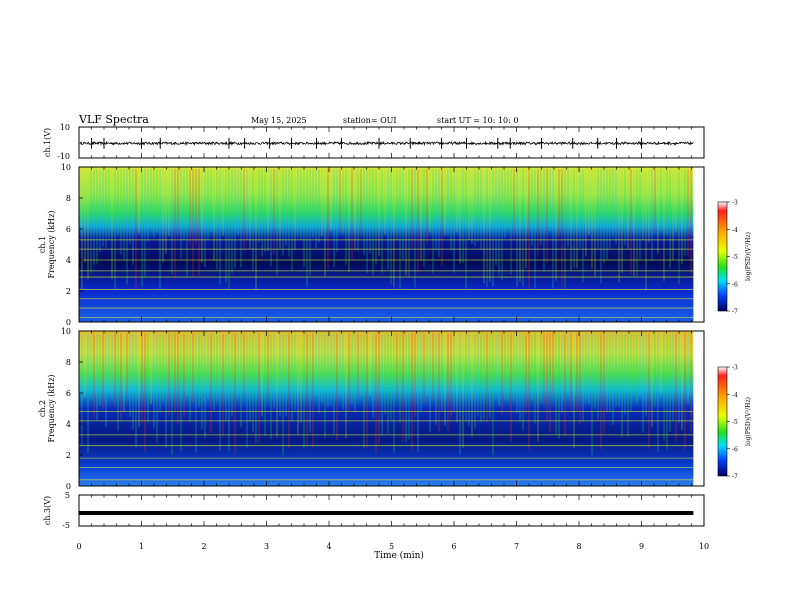  What do you see at coordinates (266, 546) in the screenshot?
I see `xtick-label: 3` at bounding box center [266, 546].